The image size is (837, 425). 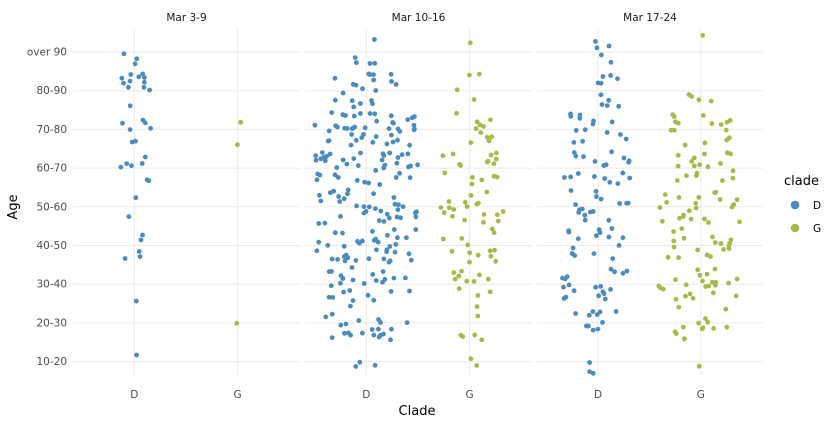 I want to click on legend-title: clade, so click(x=801, y=181).